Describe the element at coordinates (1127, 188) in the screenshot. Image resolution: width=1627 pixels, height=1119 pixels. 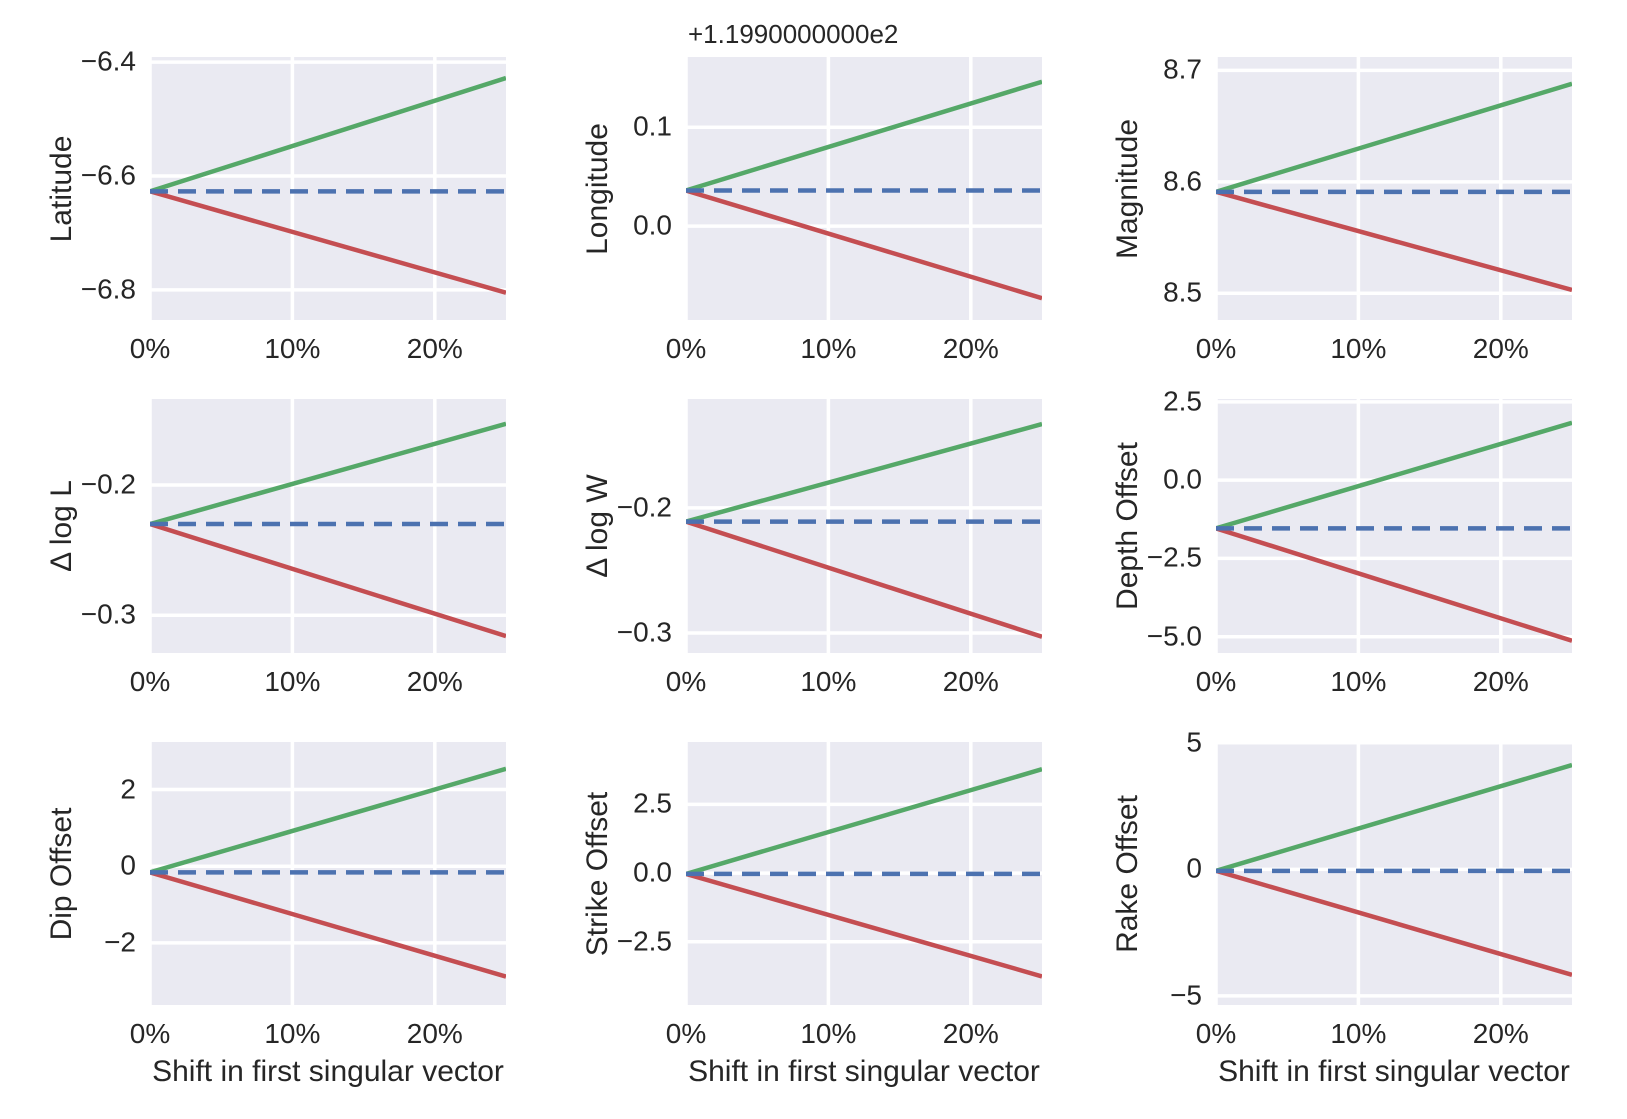
I see `y-axis-label: Magnitude` at that location.